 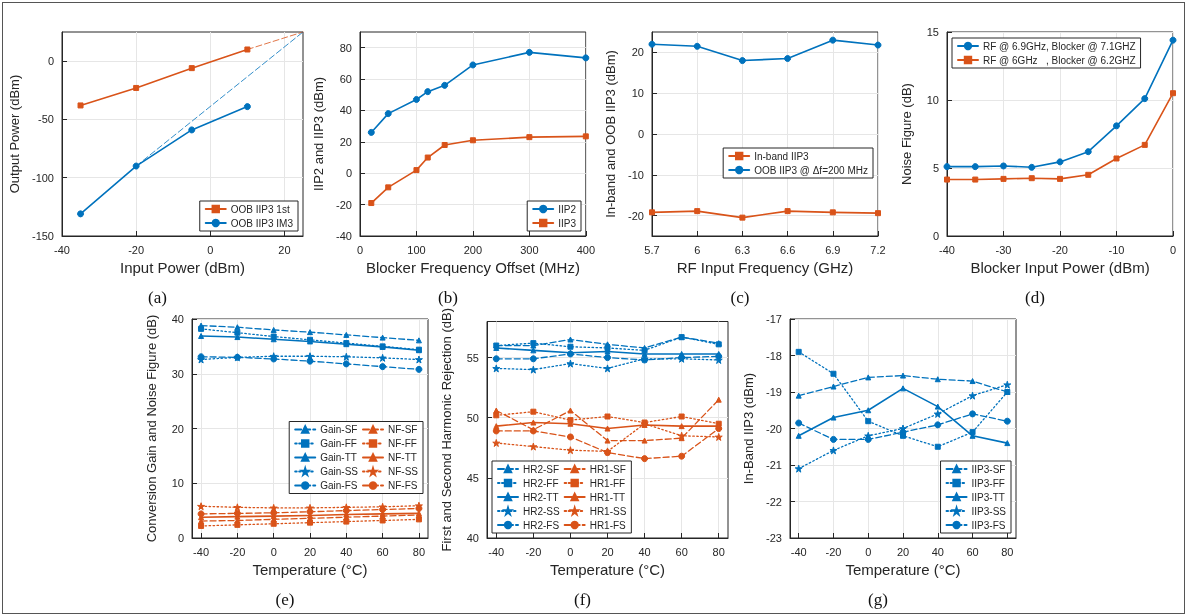 What do you see at coordinates (403, 429) in the screenshot?
I see `legend-label: NF-SF` at bounding box center [403, 429].